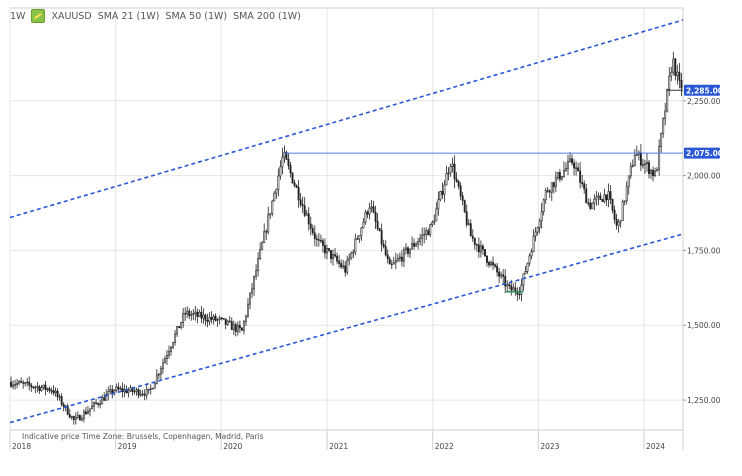 The height and width of the screenshot is (476, 742). I want to click on x-tick-label: 2024, so click(655, 446).